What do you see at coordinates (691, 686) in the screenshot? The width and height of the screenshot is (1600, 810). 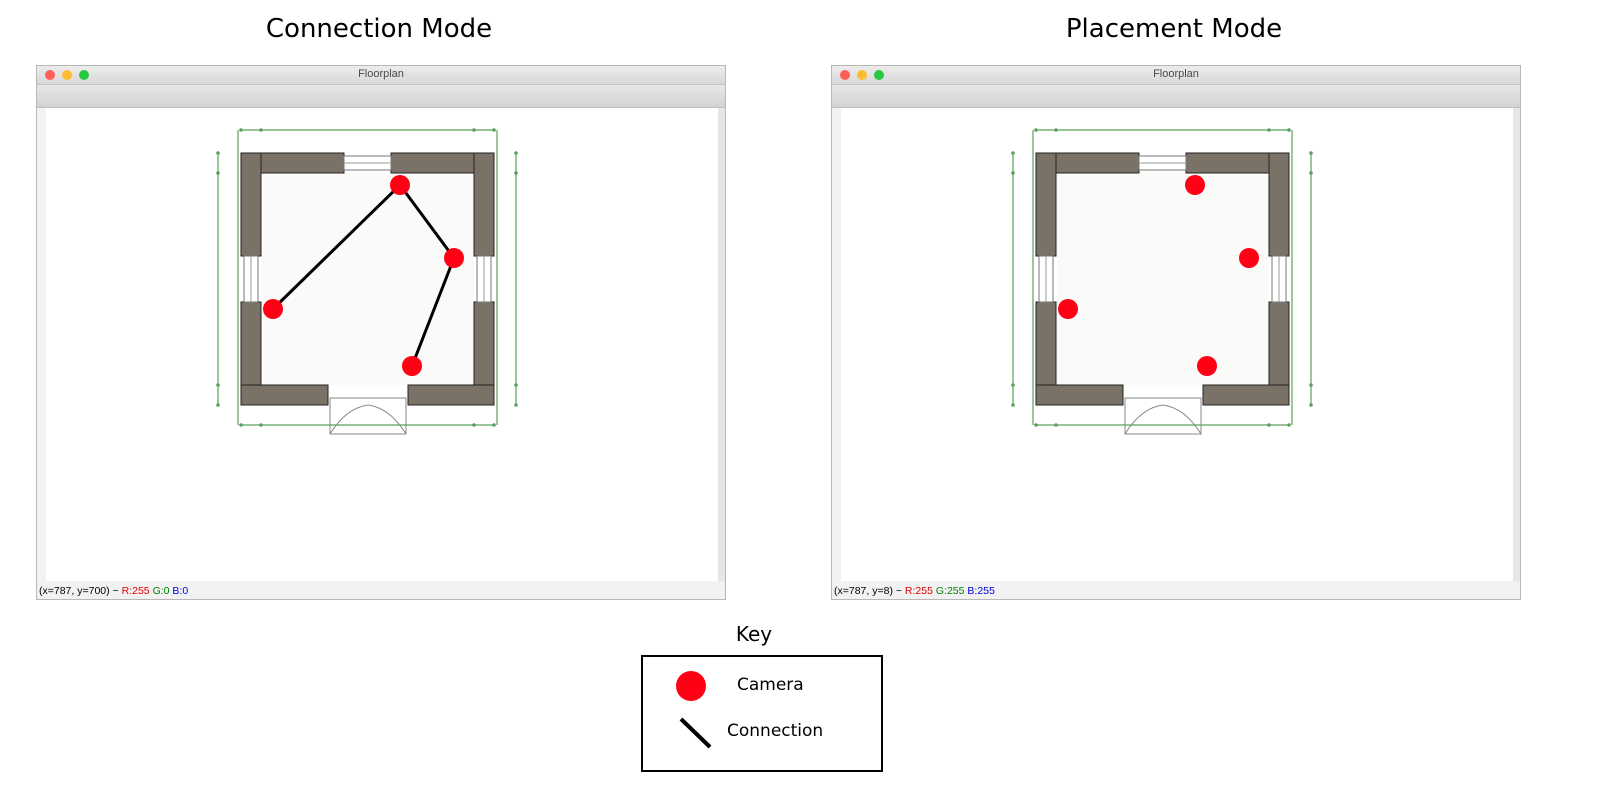 I see `camera-legend-icon` at bounding box center [691, 686].